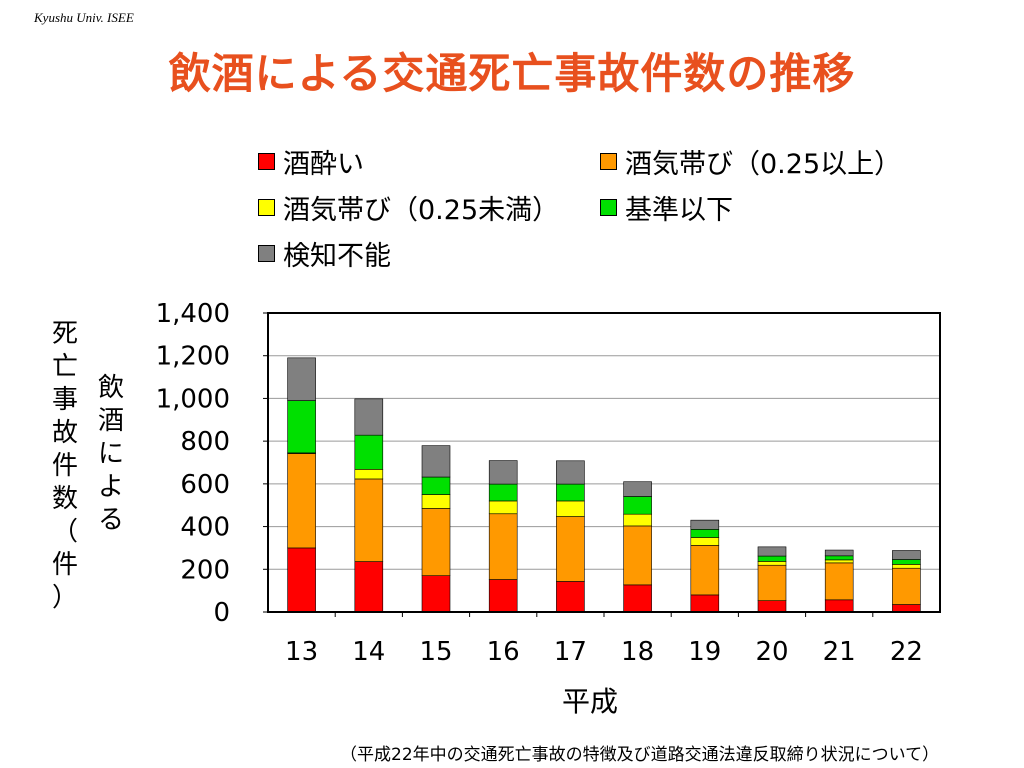  Describe the element at coordinates (421, 210) in the screenshot. I see `legend-label-3: 酒気帯び（0.25未満）` at that location.